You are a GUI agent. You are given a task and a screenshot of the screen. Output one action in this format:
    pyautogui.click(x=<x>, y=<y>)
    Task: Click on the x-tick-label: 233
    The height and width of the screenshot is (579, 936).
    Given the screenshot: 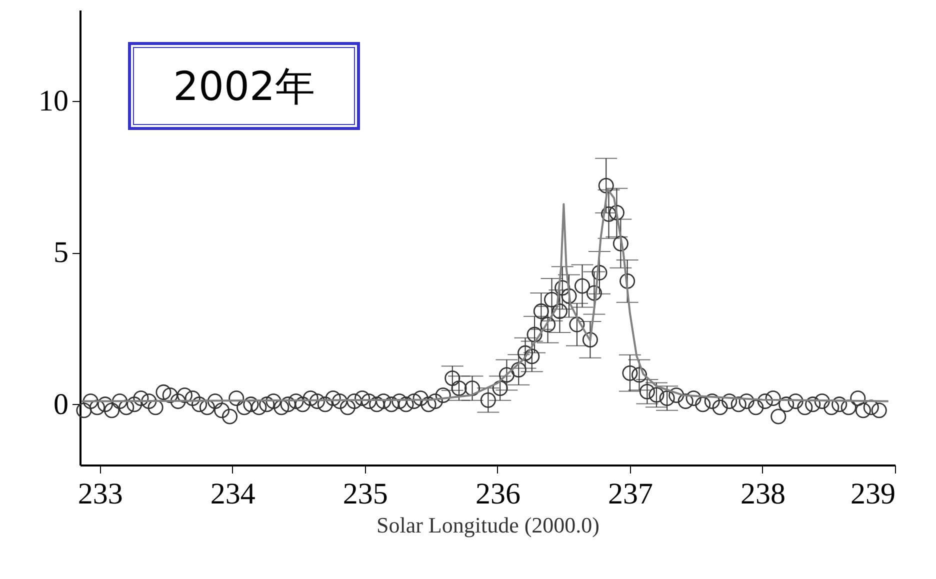 What is the action you would take?
    pyautogui.click(x=100, y=494)
    